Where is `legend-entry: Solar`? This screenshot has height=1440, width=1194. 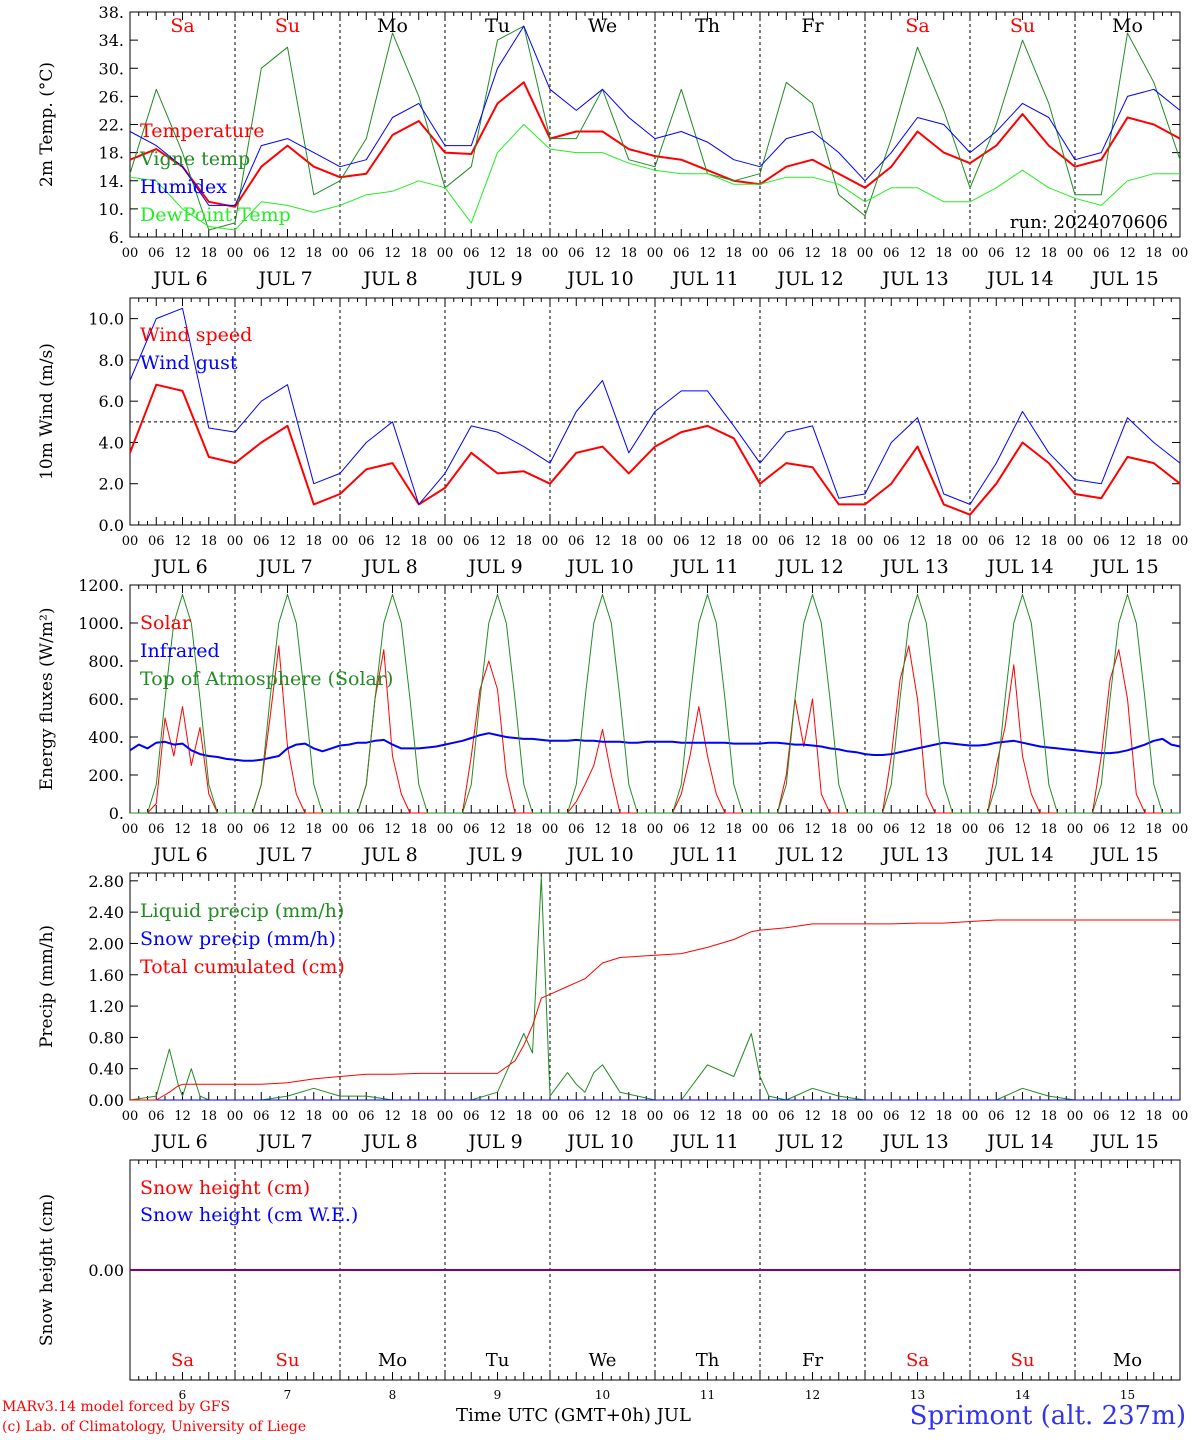
legend-entry: Solar is located at coordinates (166, 623).